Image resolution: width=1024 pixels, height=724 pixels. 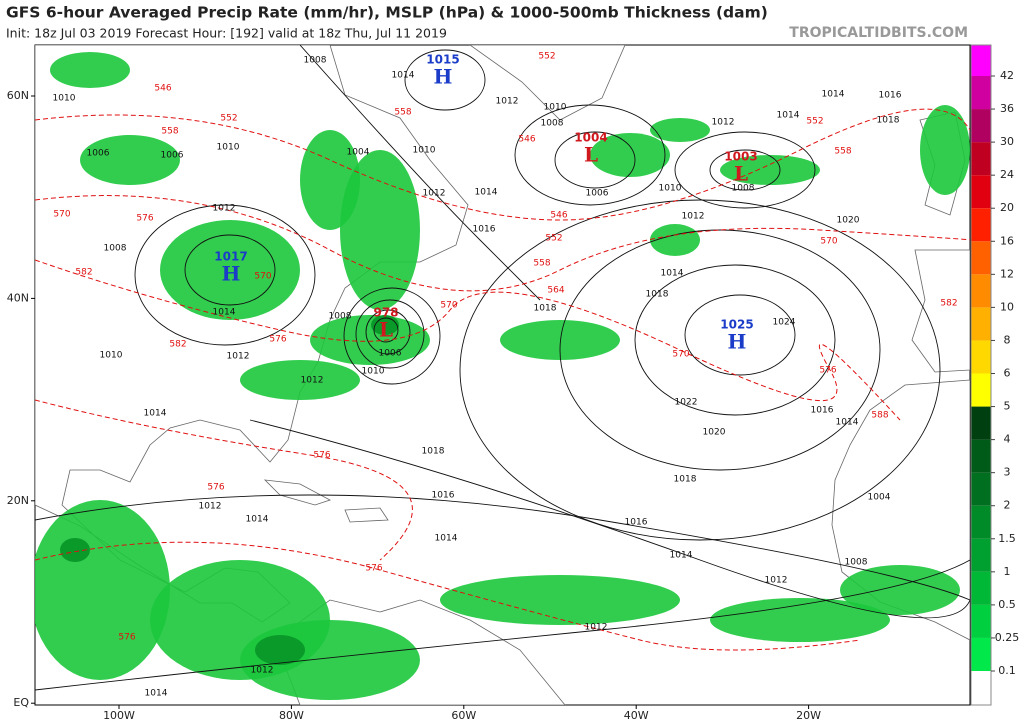 What do you see at coordinates (1007, 571) in the screenshot?
I see `colorbar-label: 1` at bounding box center [1007, 571].